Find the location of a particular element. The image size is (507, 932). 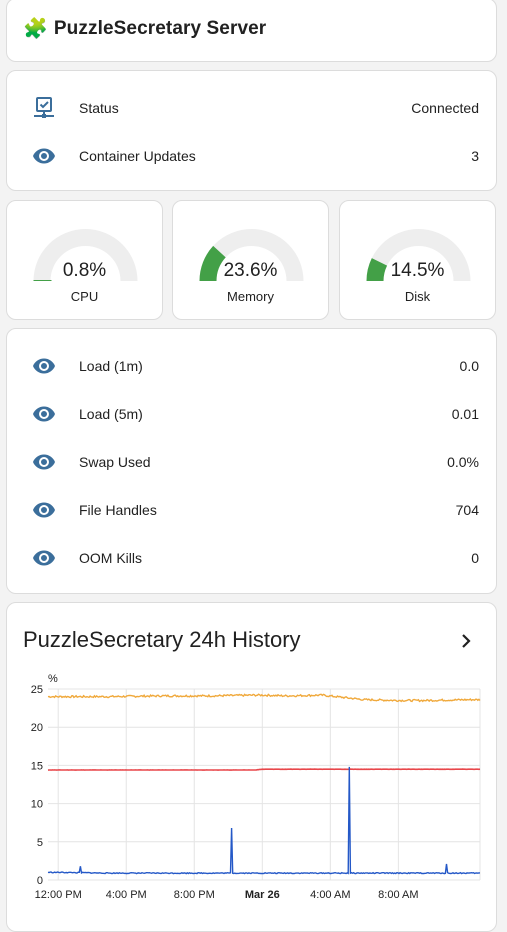

cpu-gauge-fill is located at coordinates (42, 280).